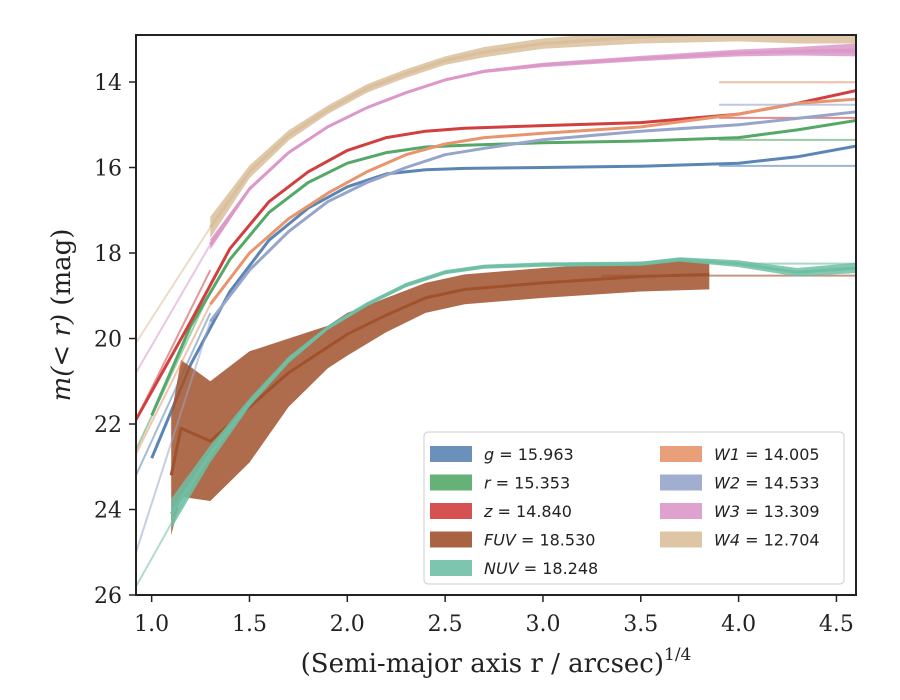 The height and width of the screenshot is (700, 900). What do you see at coordinates (451, 539) in the screenshot?
I see `legend-swatch-fuv` at bounding box center [451, 539].